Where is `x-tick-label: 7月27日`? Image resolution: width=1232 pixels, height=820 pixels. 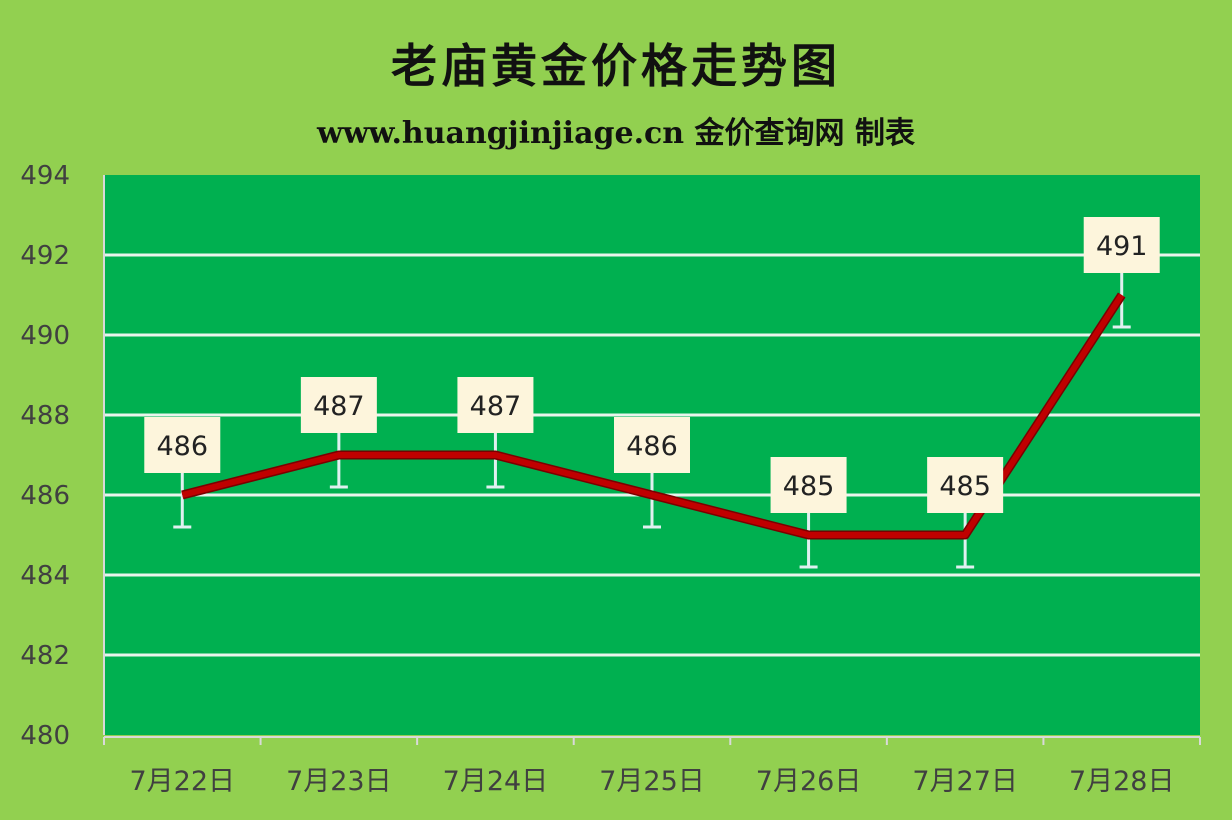
x-tick-label: 7月27日 is located at coordinates (965, 781).